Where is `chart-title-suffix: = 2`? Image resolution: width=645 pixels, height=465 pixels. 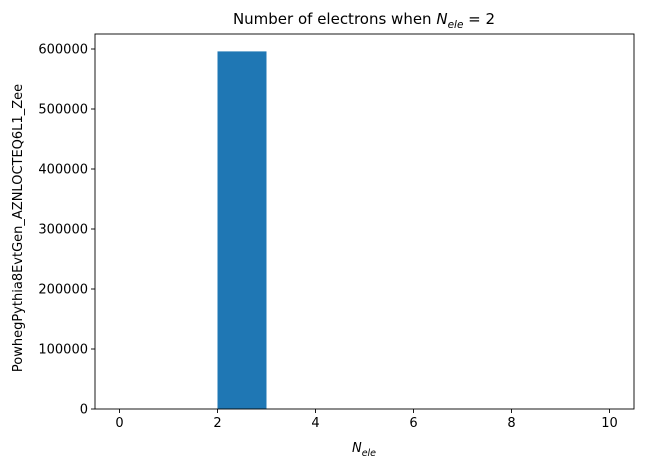 chart-title-suffix: = 2 is located at coordinates (479, 19).